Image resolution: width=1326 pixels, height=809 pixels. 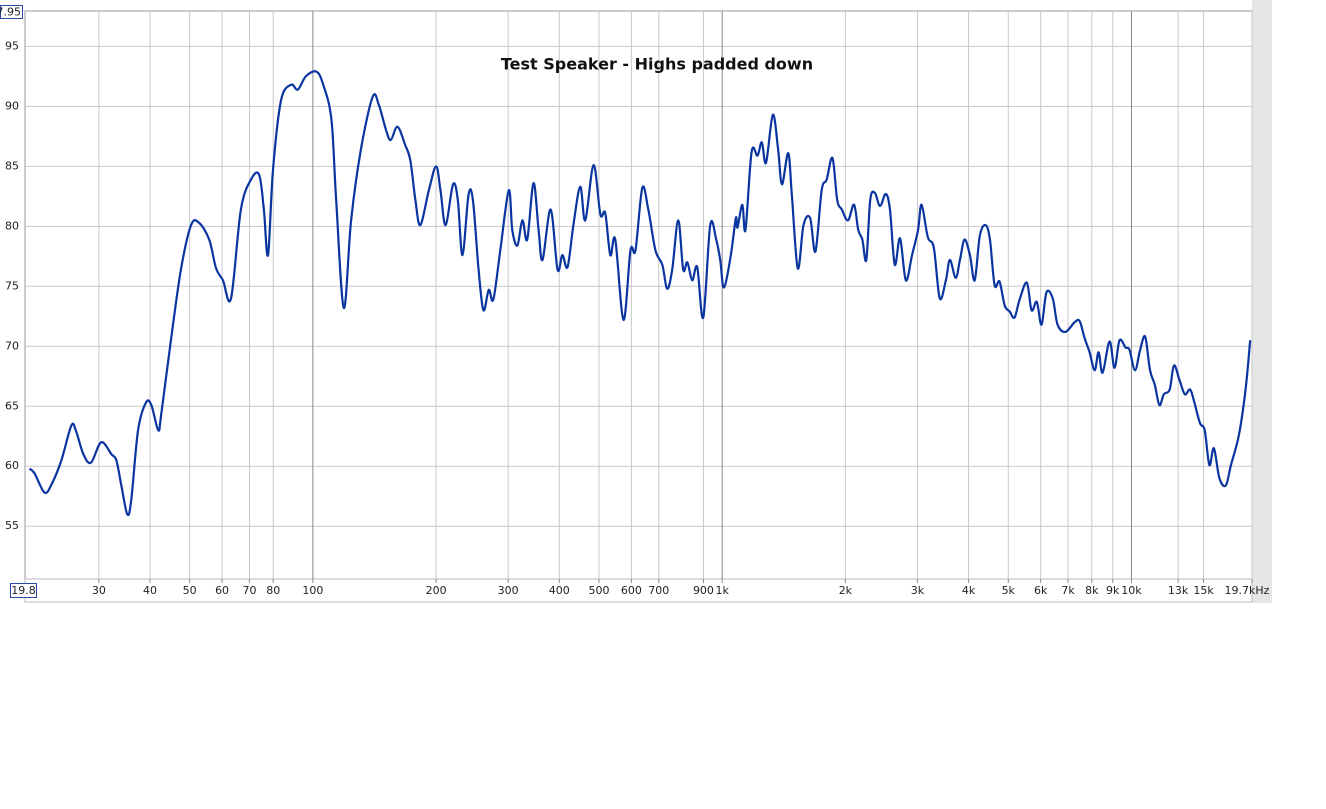 What do you see at coordinates (1178, 590) in the screenshot?
I see `x-tick-label: 13k` at bounding box center [1178, 590].